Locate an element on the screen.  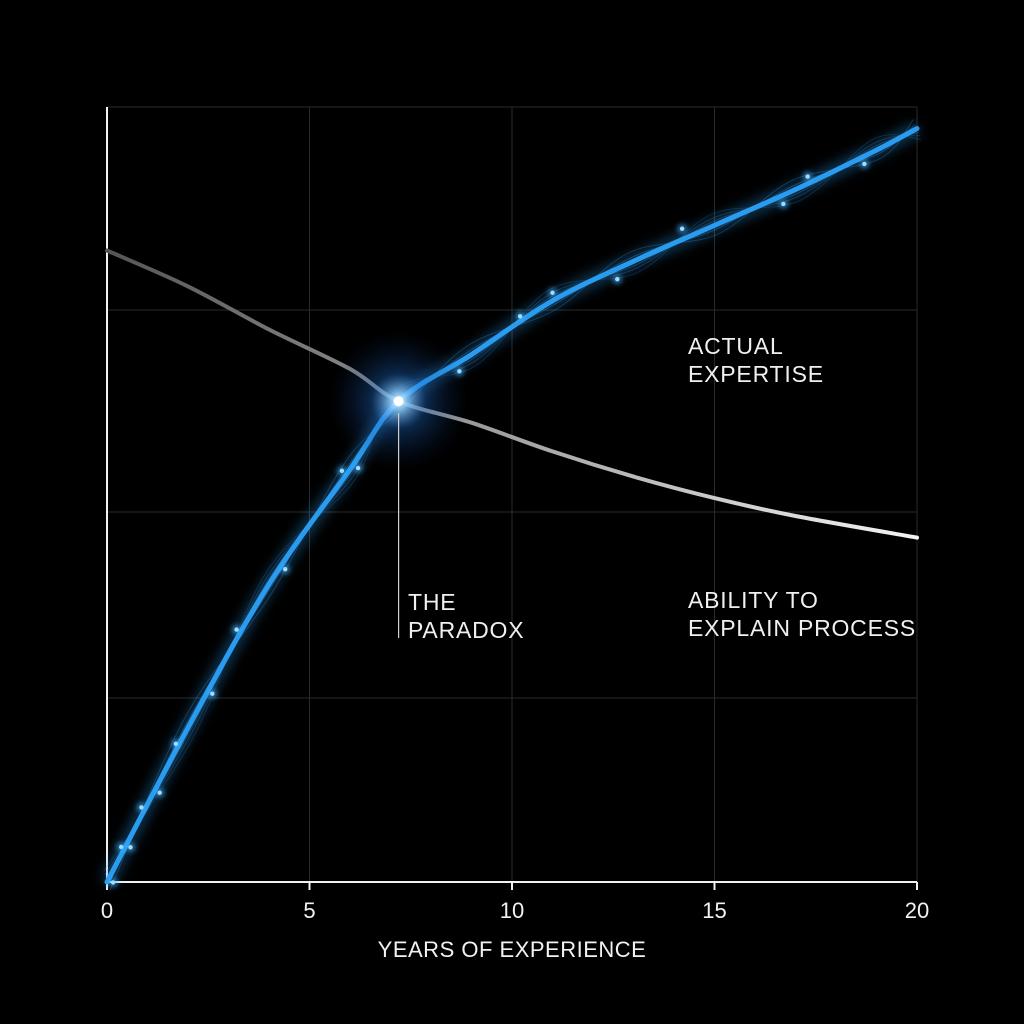
x-tick-label: 5 is located at coordinates (309, 910).